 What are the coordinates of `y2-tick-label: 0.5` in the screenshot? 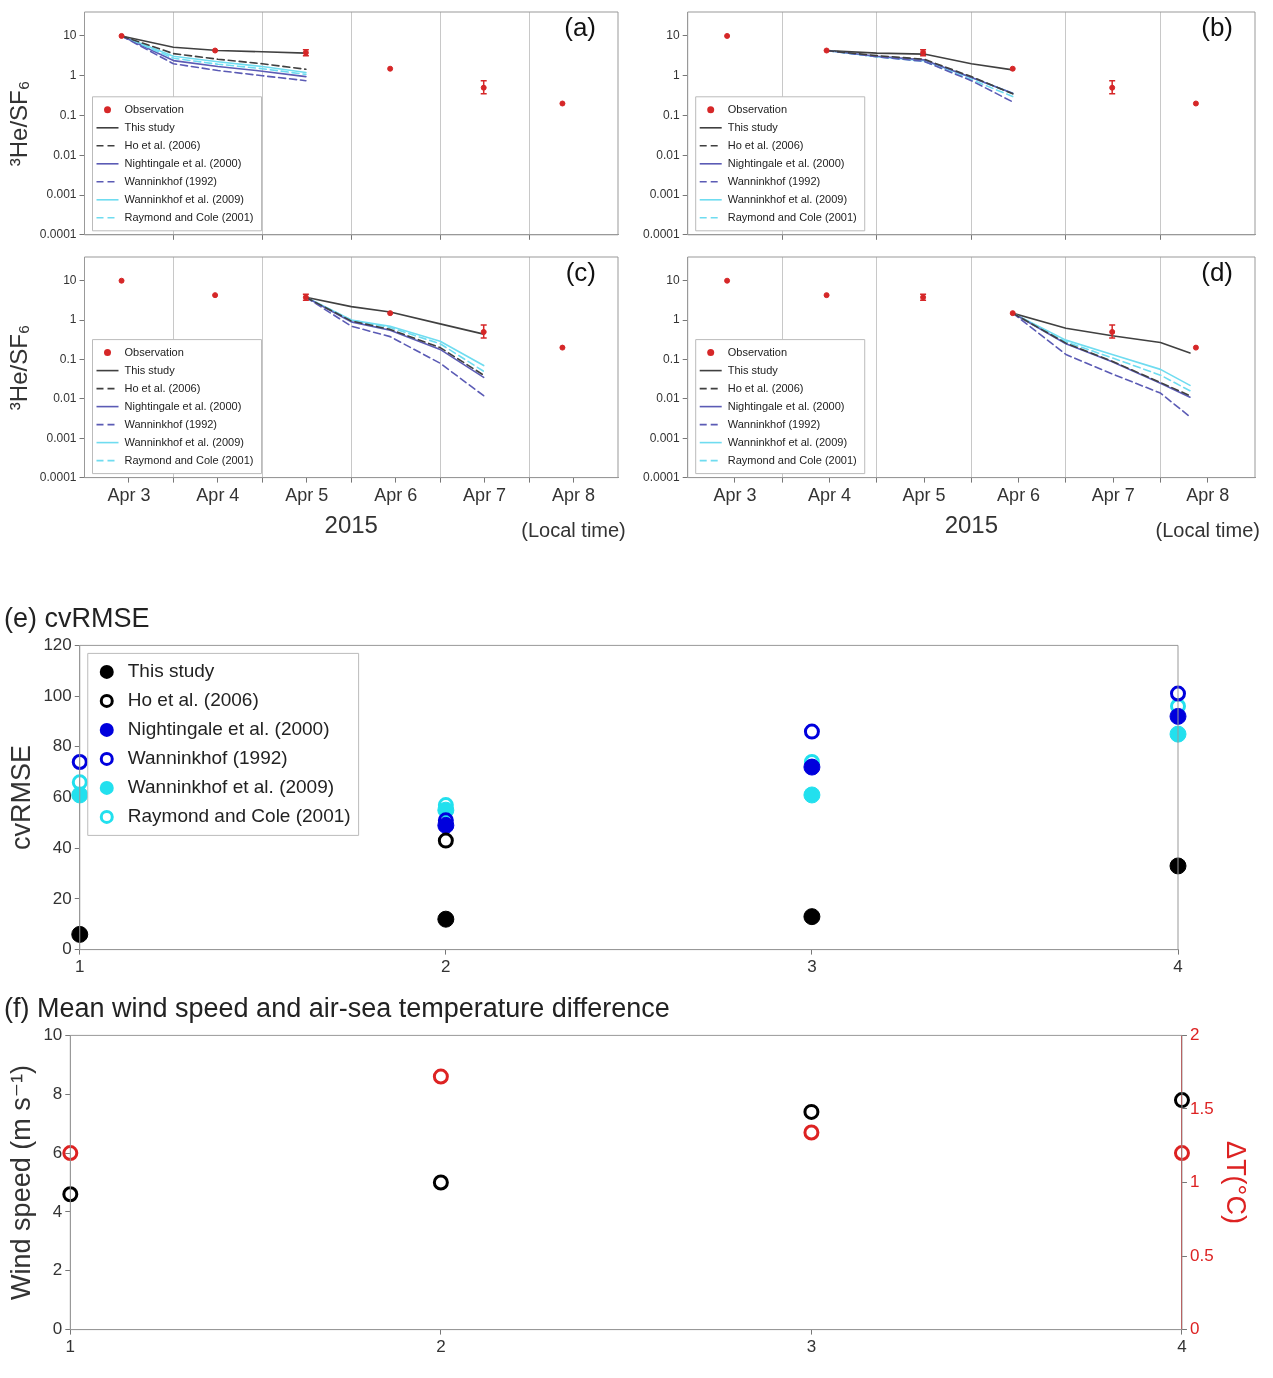 It's located at (1201, 1255).